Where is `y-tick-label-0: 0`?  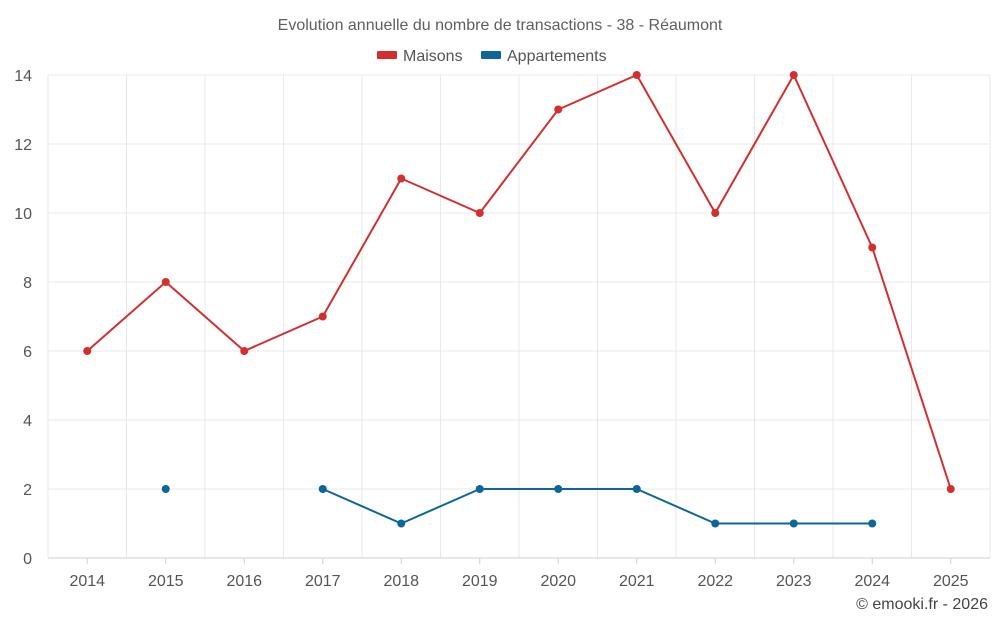
y-tick-label-0: 0 is located at coordinates (27, 559).